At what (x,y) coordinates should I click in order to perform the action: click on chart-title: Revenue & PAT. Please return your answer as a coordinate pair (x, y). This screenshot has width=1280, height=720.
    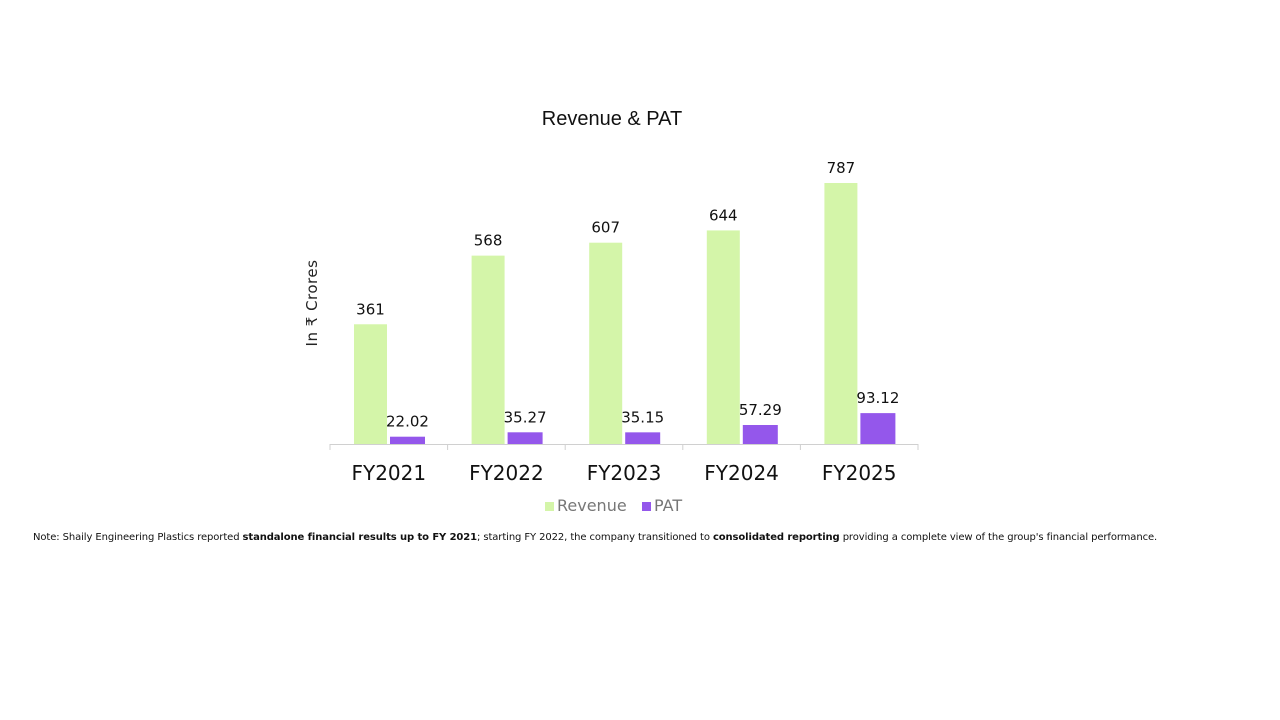
    Looking at the image, I should click on (612, 119).